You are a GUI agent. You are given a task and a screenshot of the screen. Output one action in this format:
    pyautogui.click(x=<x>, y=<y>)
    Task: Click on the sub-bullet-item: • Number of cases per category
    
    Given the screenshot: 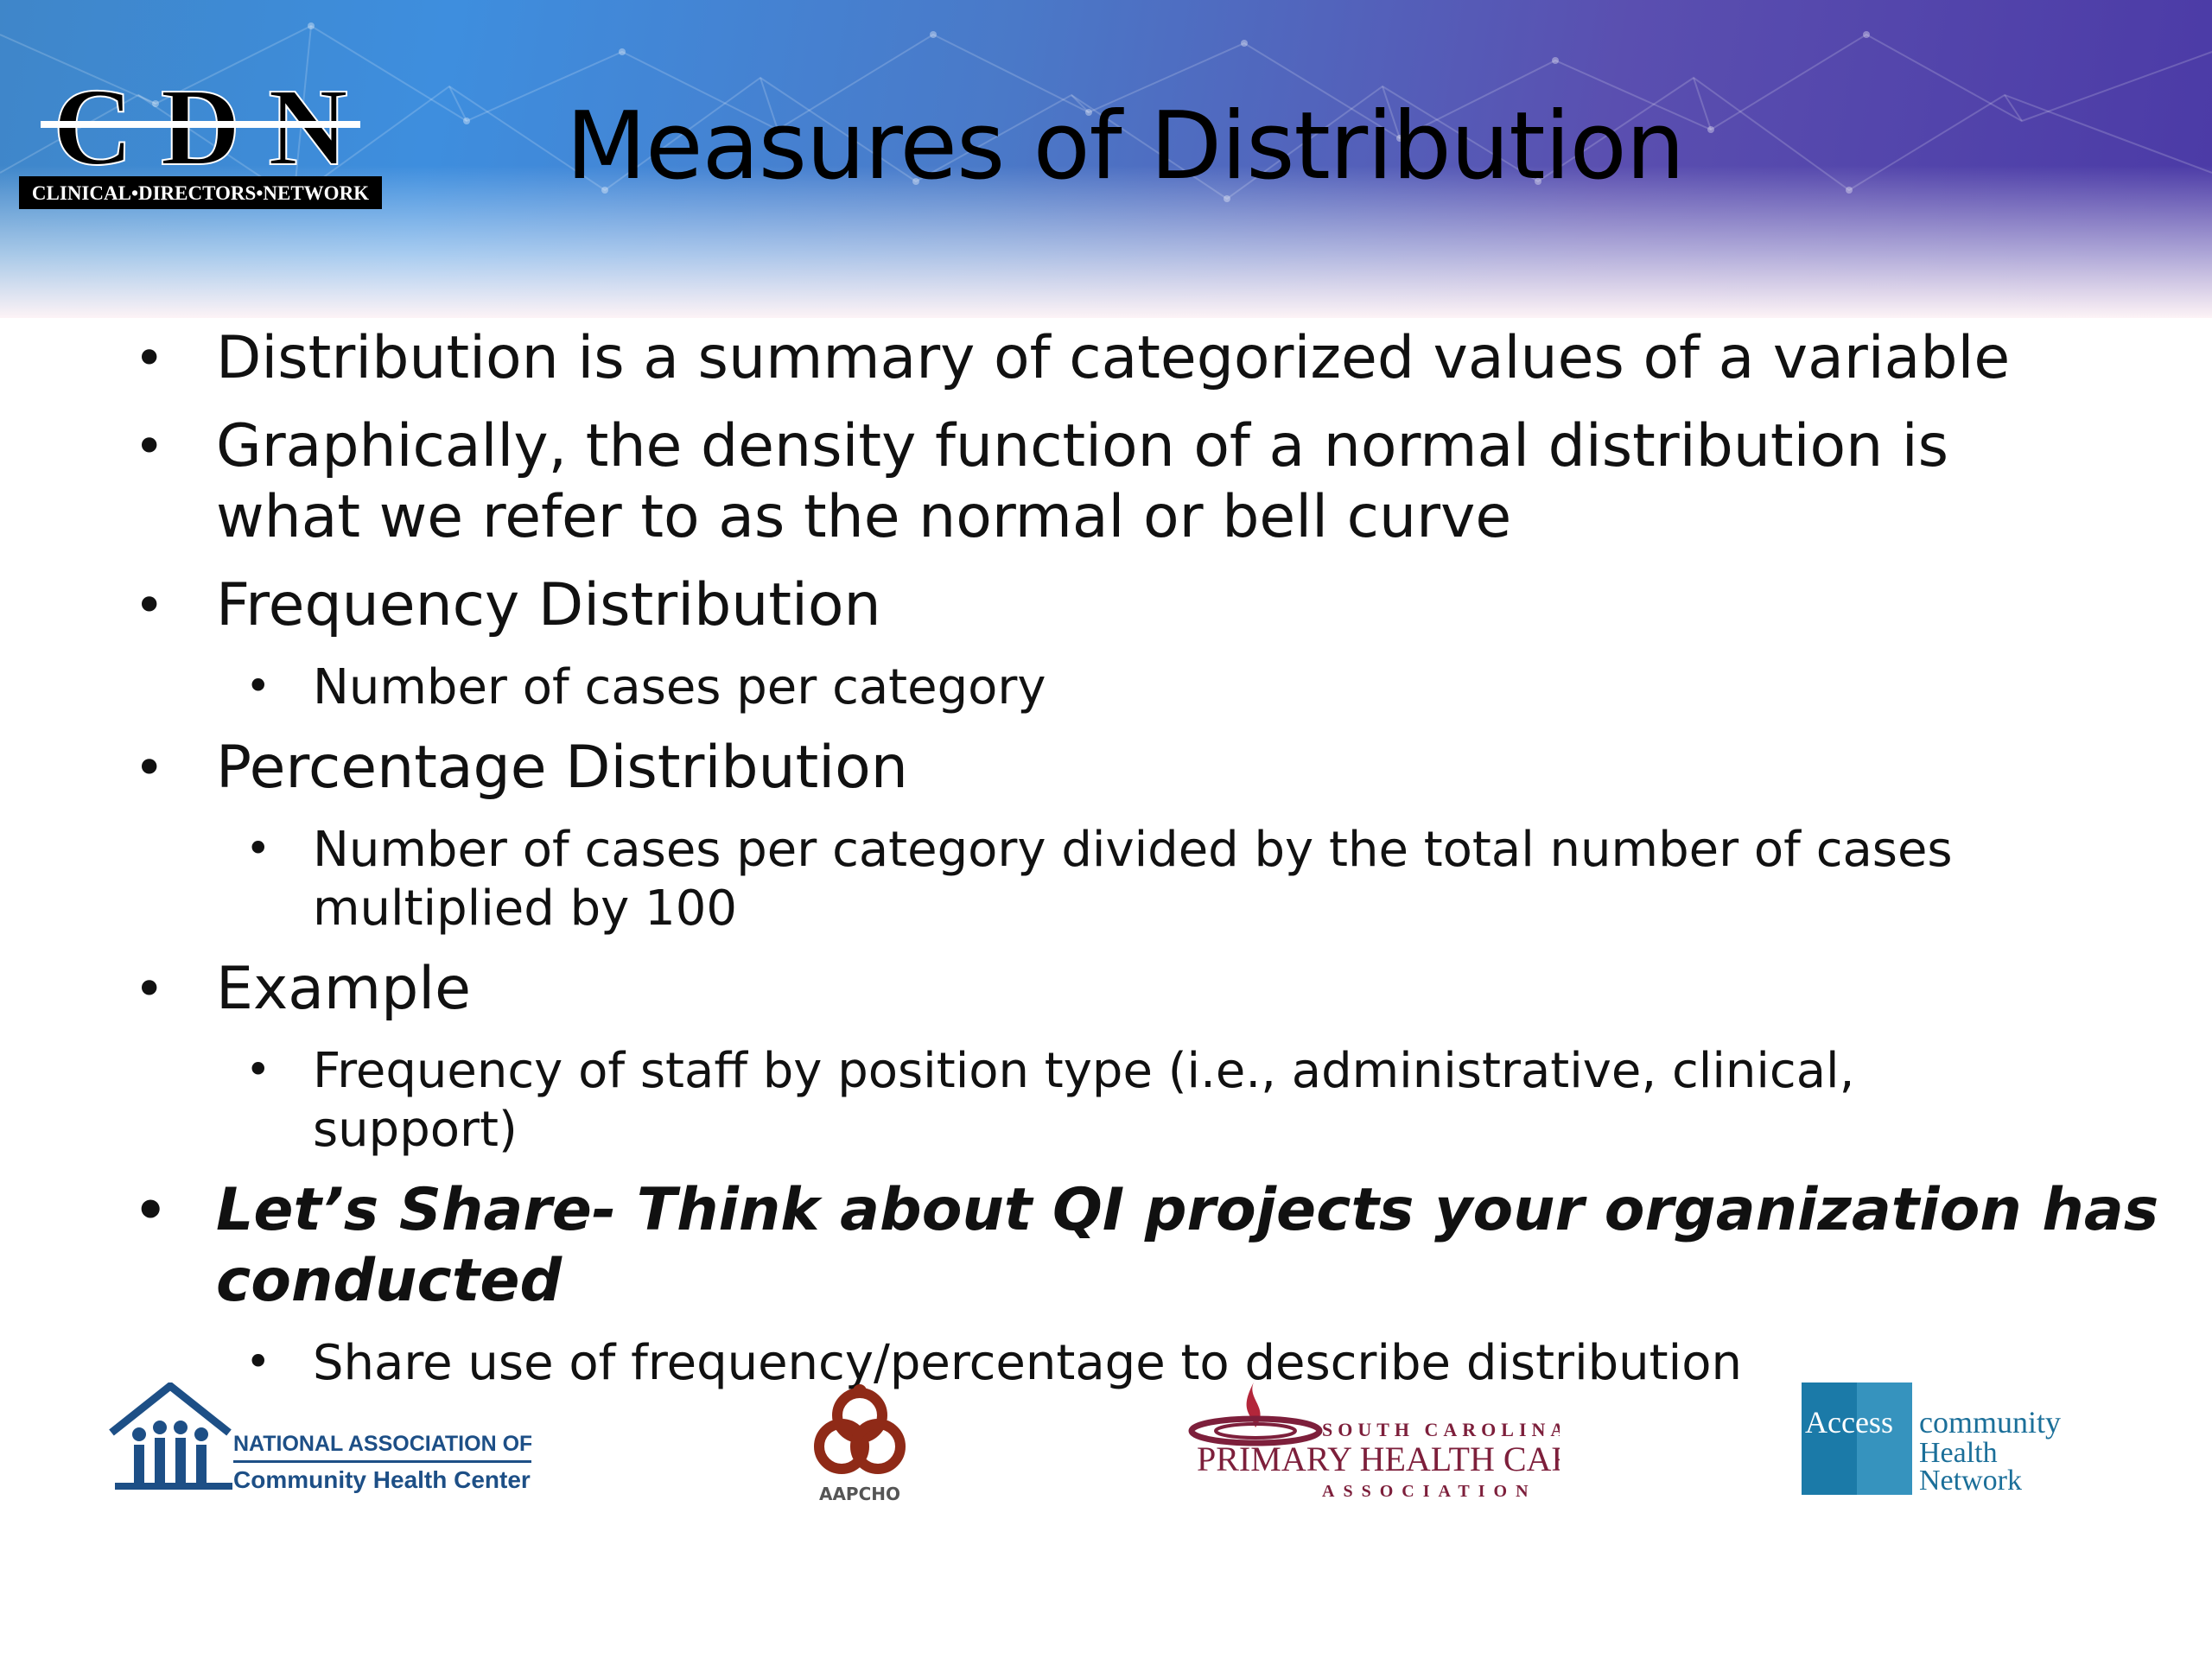 What is the action you would take?
    pyautogui.click(x=645, y=687)
    